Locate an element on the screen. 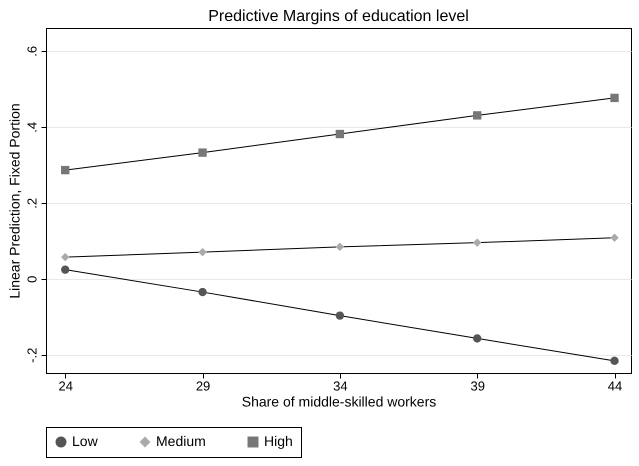 This screenshot has width=639, height=466. y-tick-label: .4 is located at coordinates (32, 127).